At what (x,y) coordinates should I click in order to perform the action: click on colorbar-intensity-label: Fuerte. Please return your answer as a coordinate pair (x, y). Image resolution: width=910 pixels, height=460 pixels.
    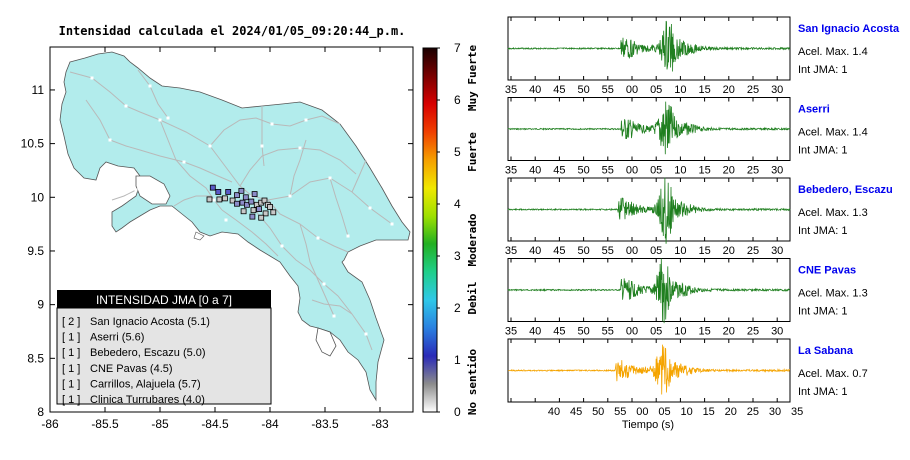
    Looking at the image, I should click on (472, 152).